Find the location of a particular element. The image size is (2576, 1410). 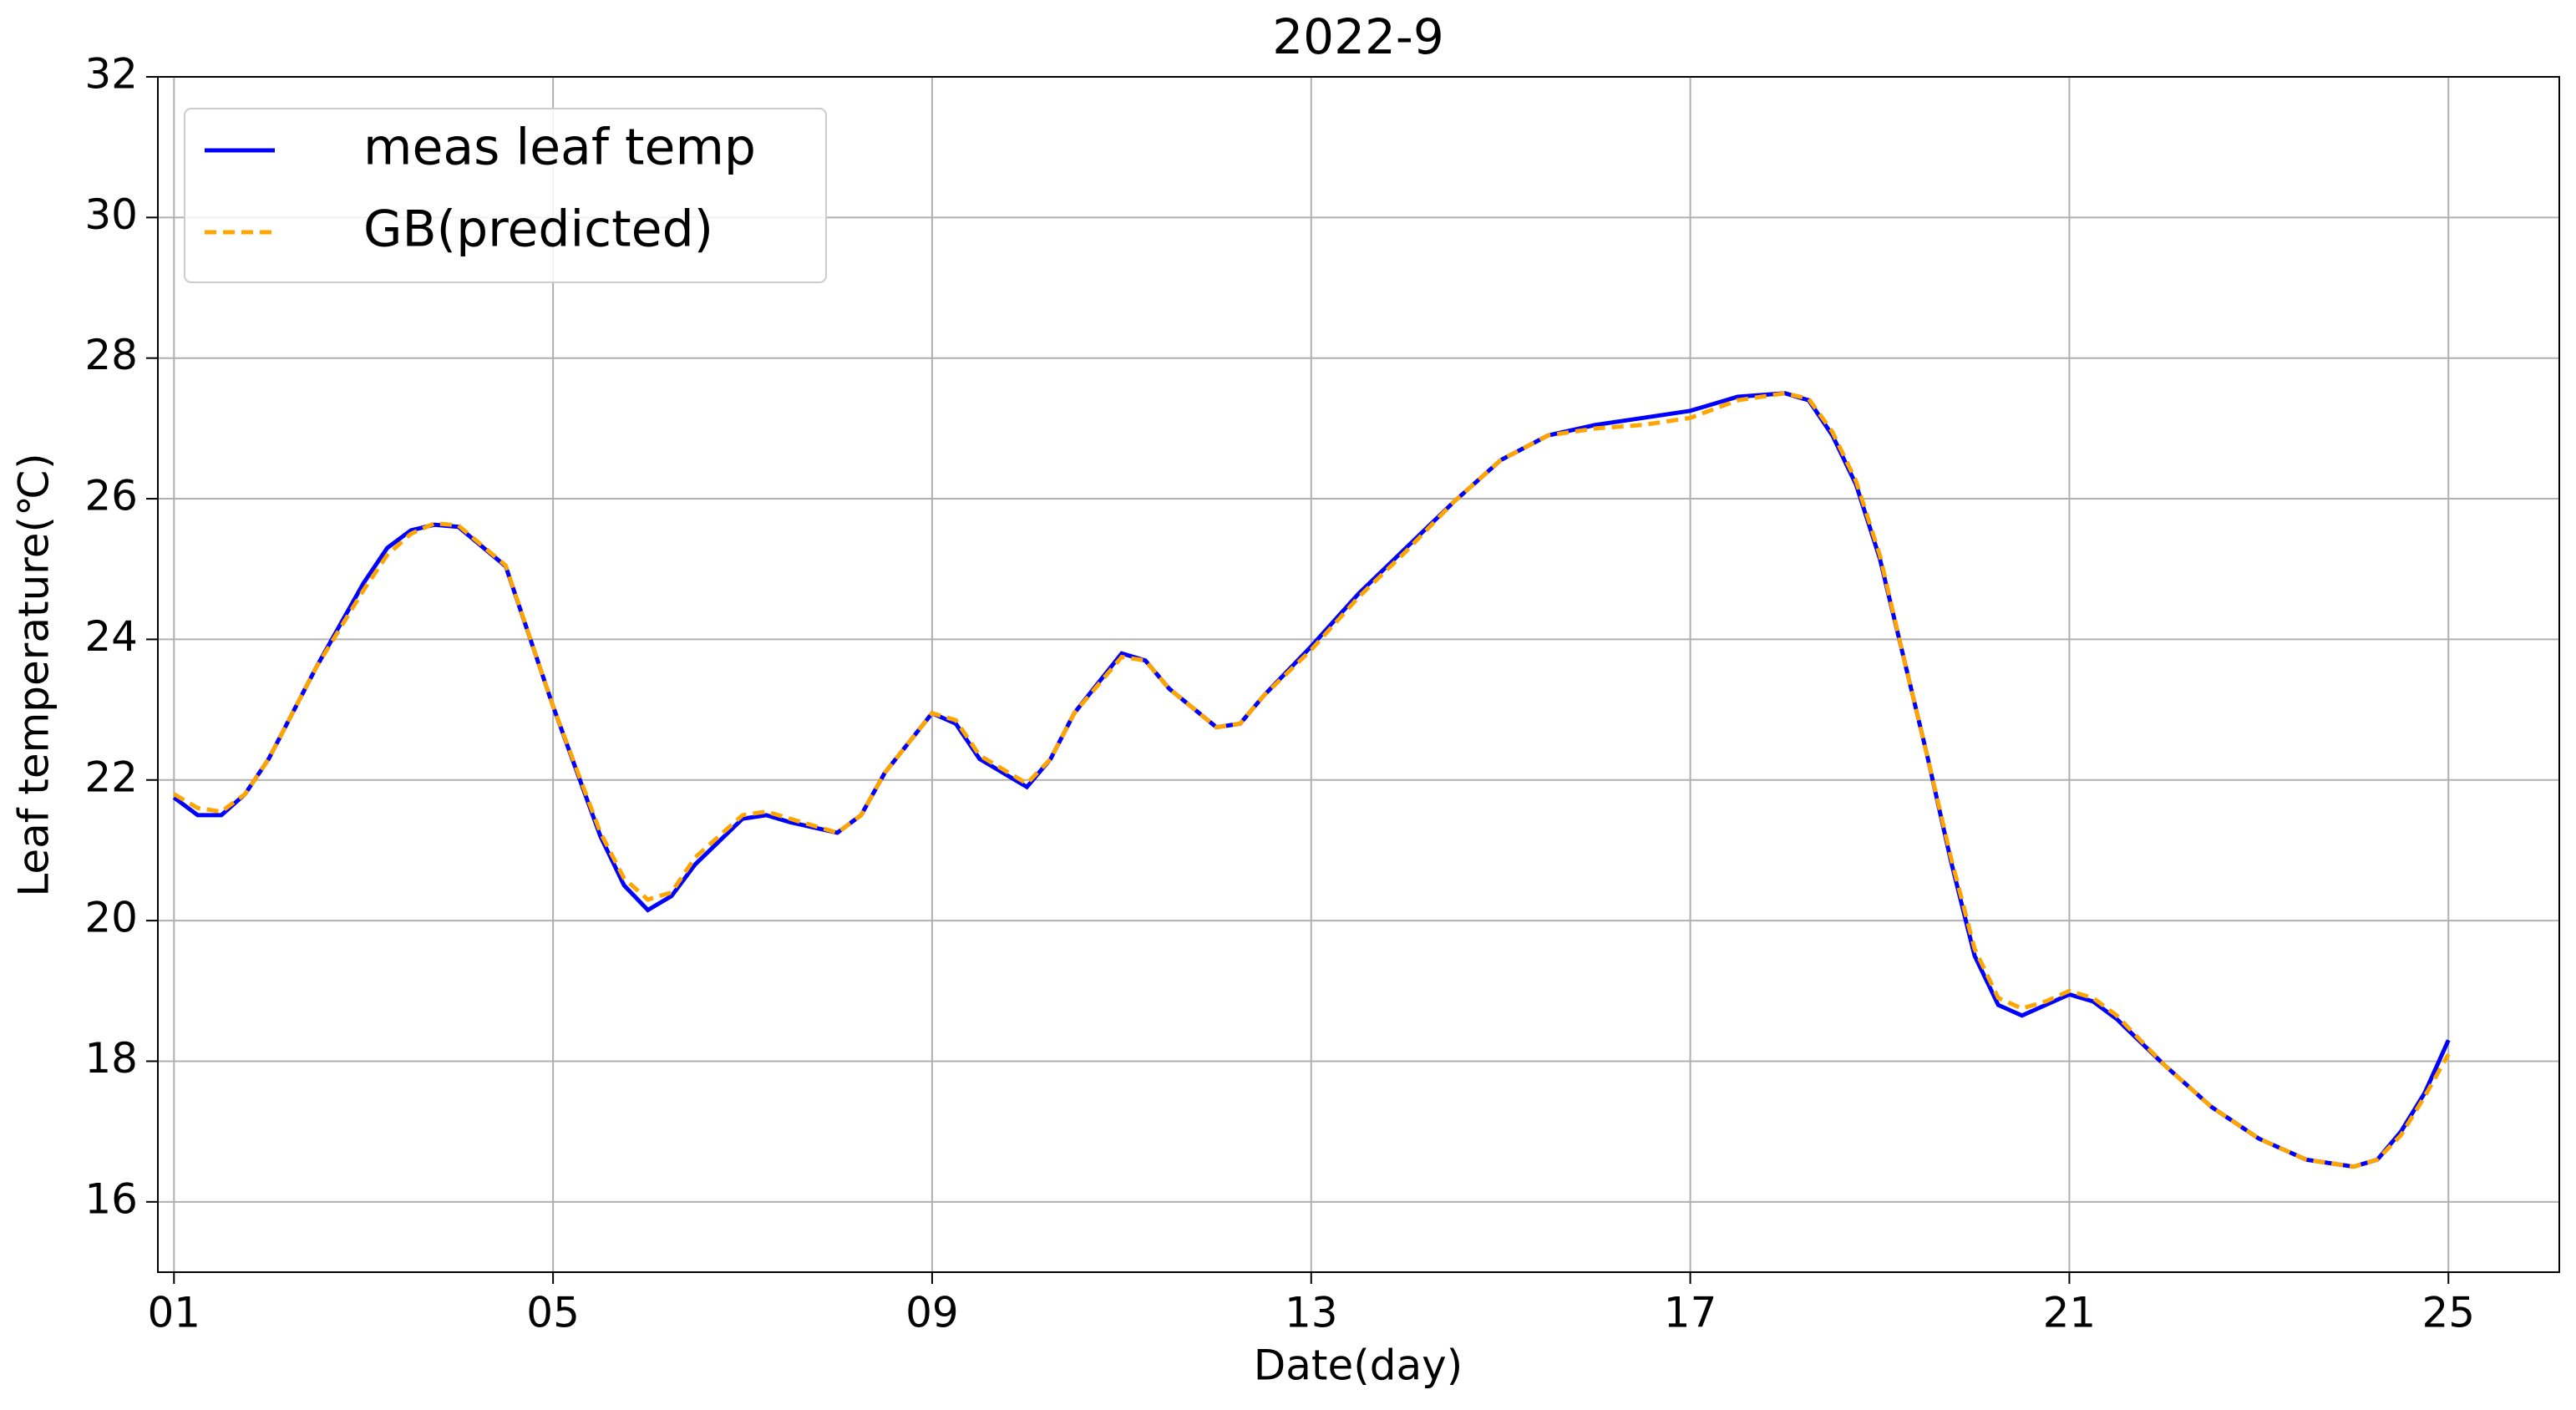

y-tick-label: 18 is located at coordinates (111, 1058).